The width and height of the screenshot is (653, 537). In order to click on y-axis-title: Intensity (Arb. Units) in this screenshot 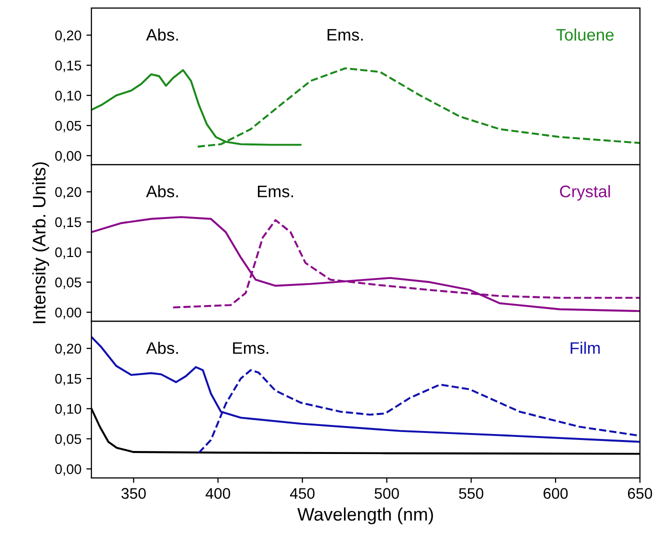, I will do `click(41, 243)`.